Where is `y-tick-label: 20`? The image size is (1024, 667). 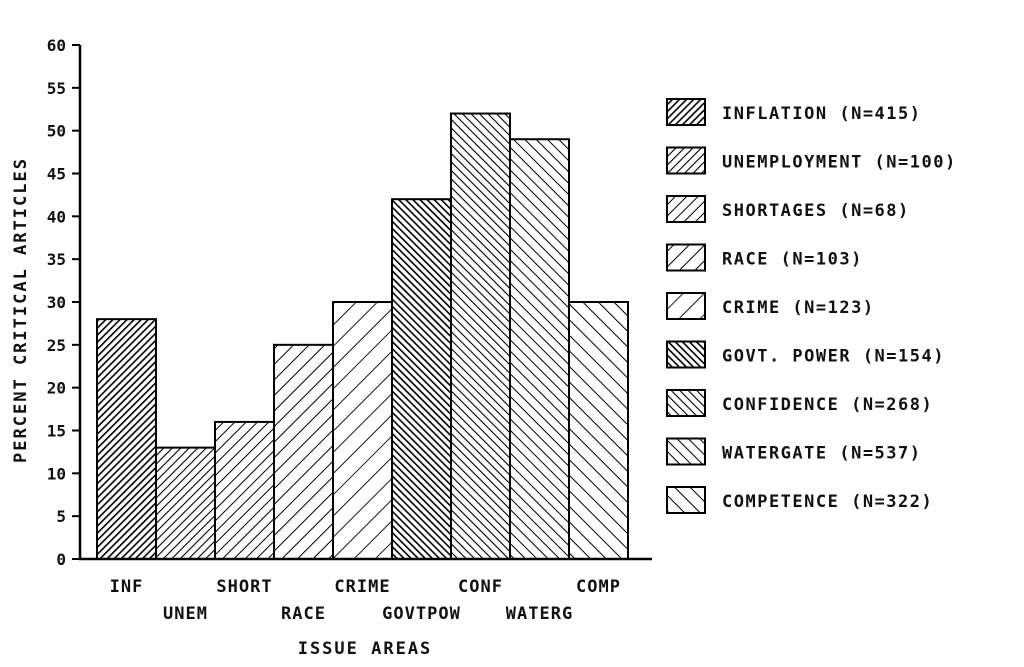 y-tick-label: 20 is located at coordinates (56, 388).